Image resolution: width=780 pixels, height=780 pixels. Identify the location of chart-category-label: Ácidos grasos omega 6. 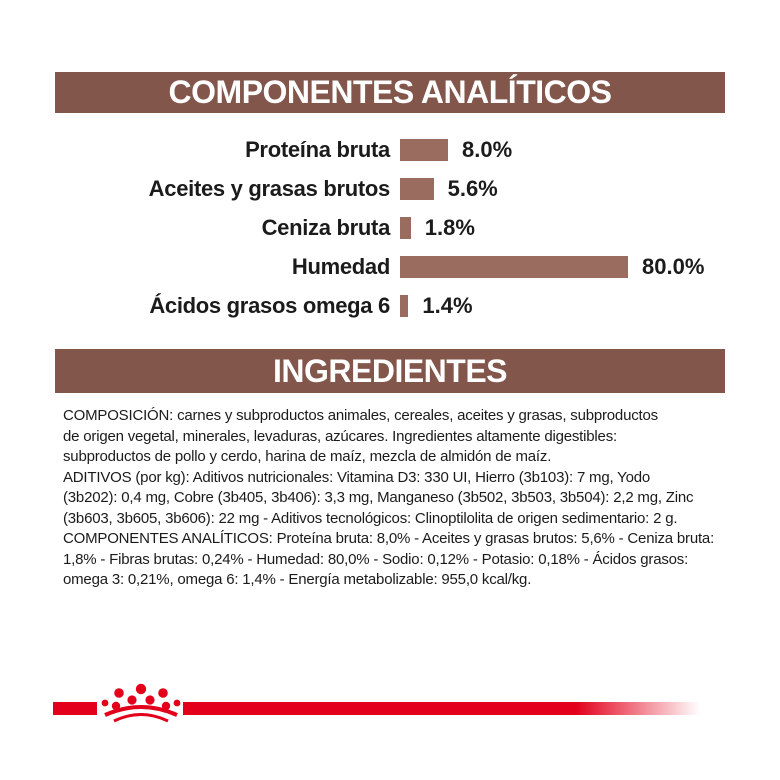
(269, 305).